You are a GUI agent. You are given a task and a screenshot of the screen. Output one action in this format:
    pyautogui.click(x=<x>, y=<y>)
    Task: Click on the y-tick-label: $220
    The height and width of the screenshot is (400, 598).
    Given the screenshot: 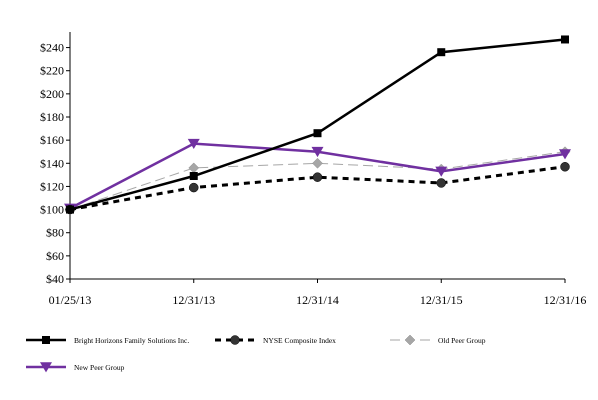 What is the action you would take?
    pyautogui.click(x=52, y=71)
    